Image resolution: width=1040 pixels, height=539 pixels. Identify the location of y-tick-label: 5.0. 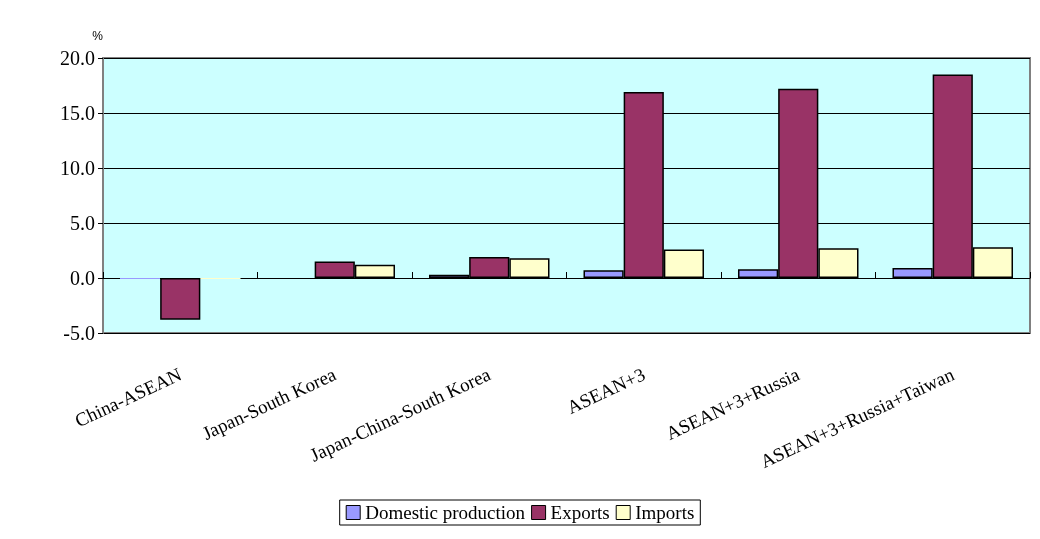
(82, 223).